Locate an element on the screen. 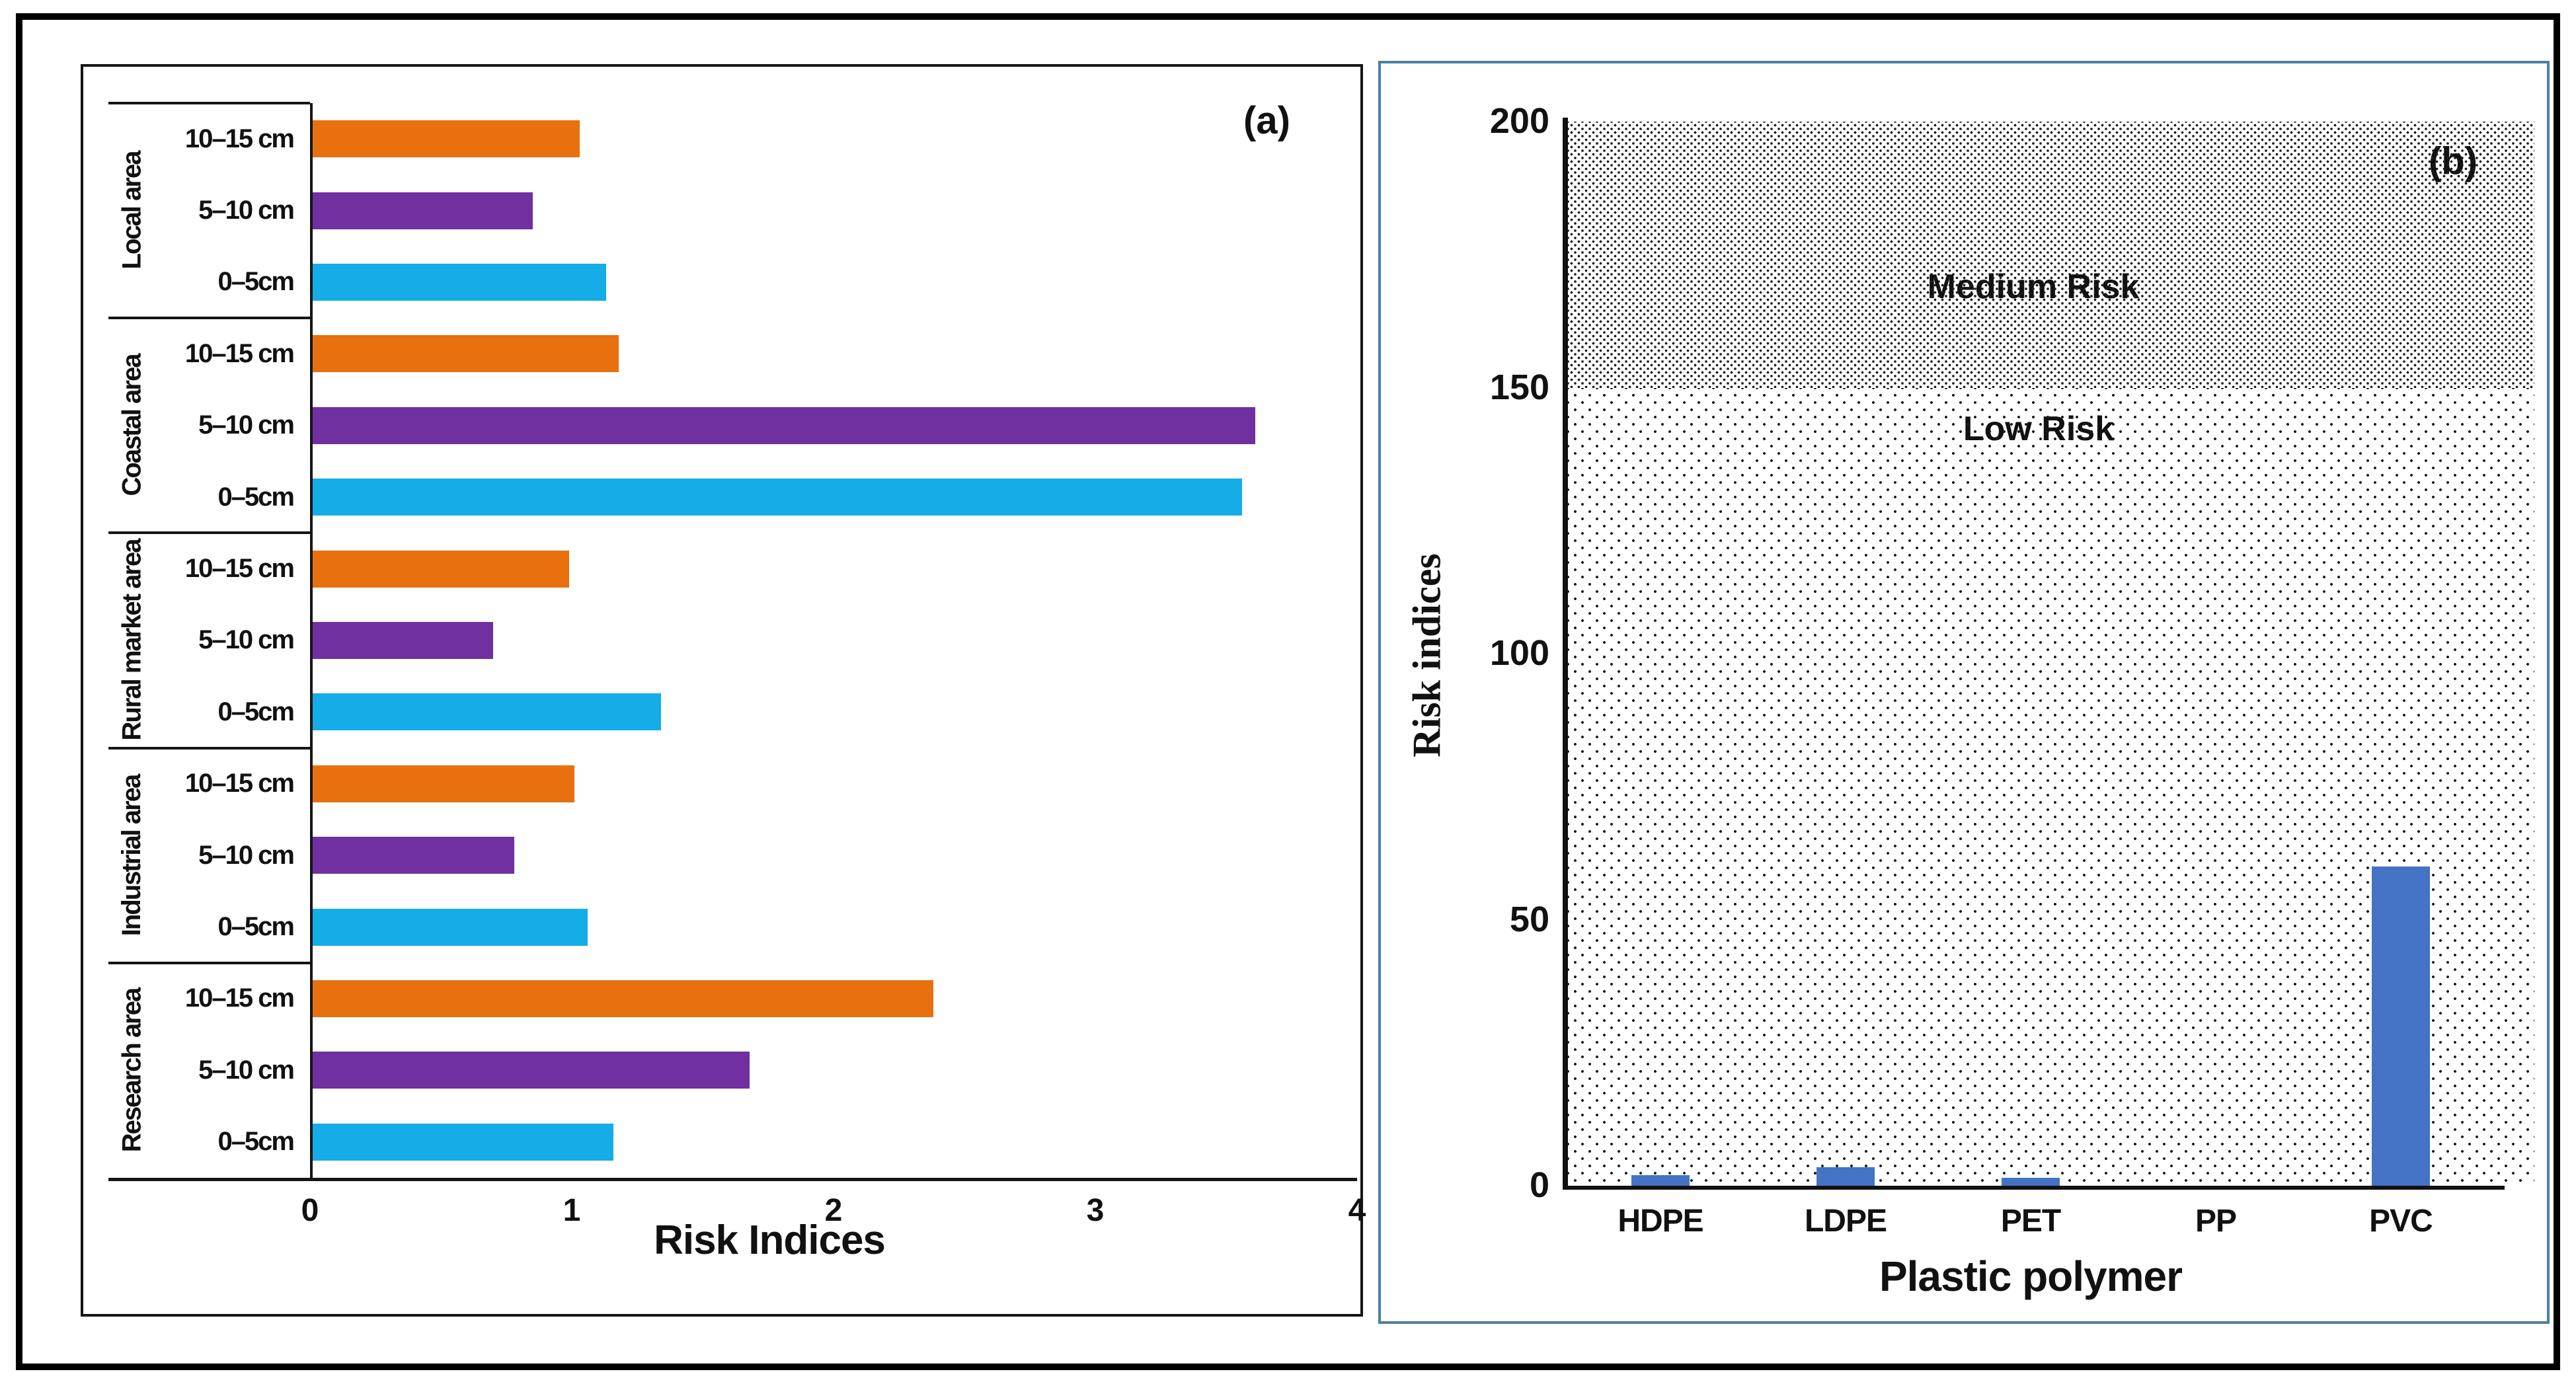 The height and width of the screenshot is (1386, 2576). x-tick-label: 1 is located at coordinates (572, 1210).